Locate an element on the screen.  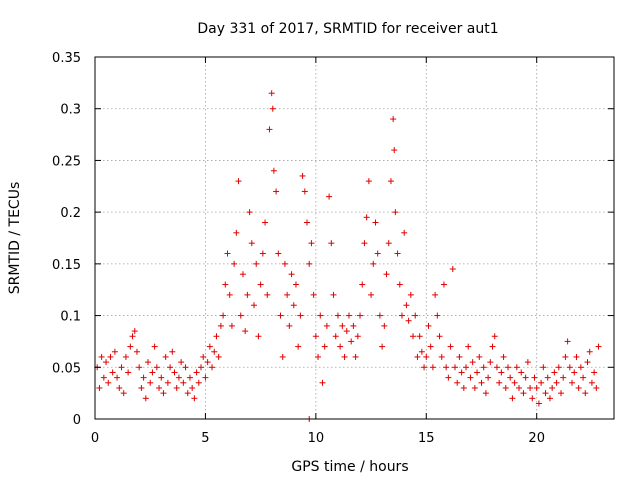
x-axis-title: GPS time / hours is located at coordinates (349, 467).